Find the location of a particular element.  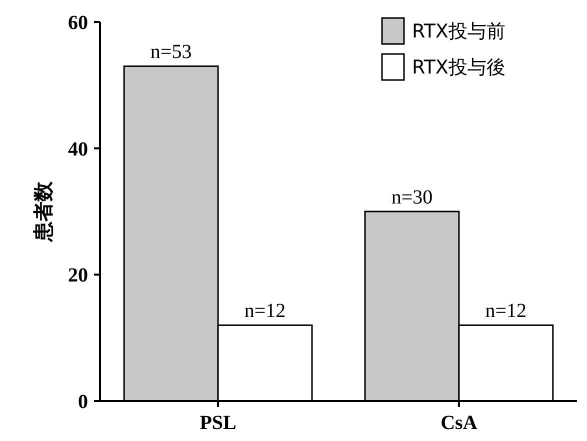

y-tick-label: 60 is located at coordinates (78, 23).